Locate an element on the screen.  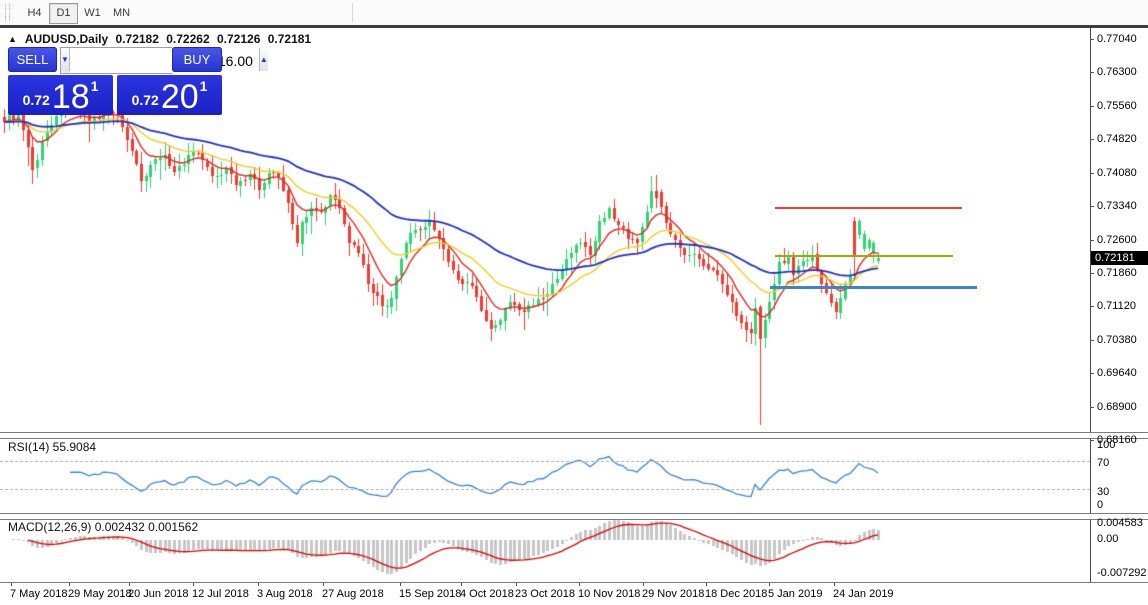
volume-stepper: ▼ ▲ is located at coordinates (164, 60).